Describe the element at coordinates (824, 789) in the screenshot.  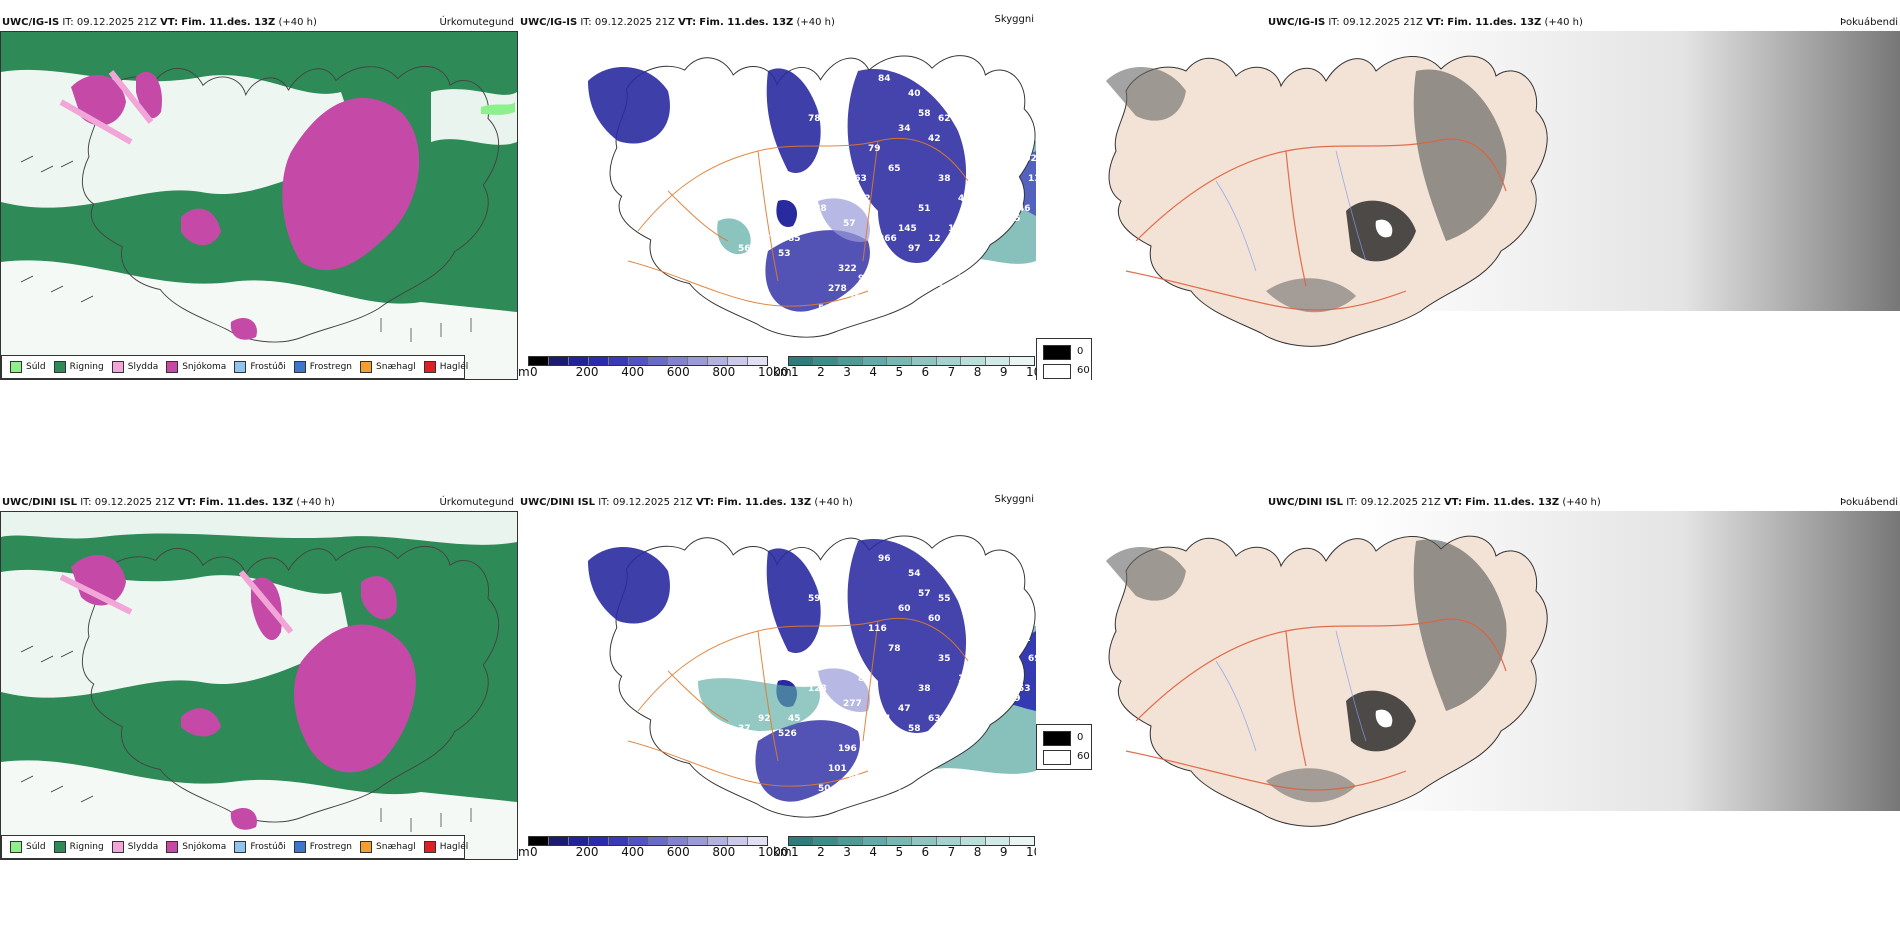
I see `cloud-base-label: 50` at that location.